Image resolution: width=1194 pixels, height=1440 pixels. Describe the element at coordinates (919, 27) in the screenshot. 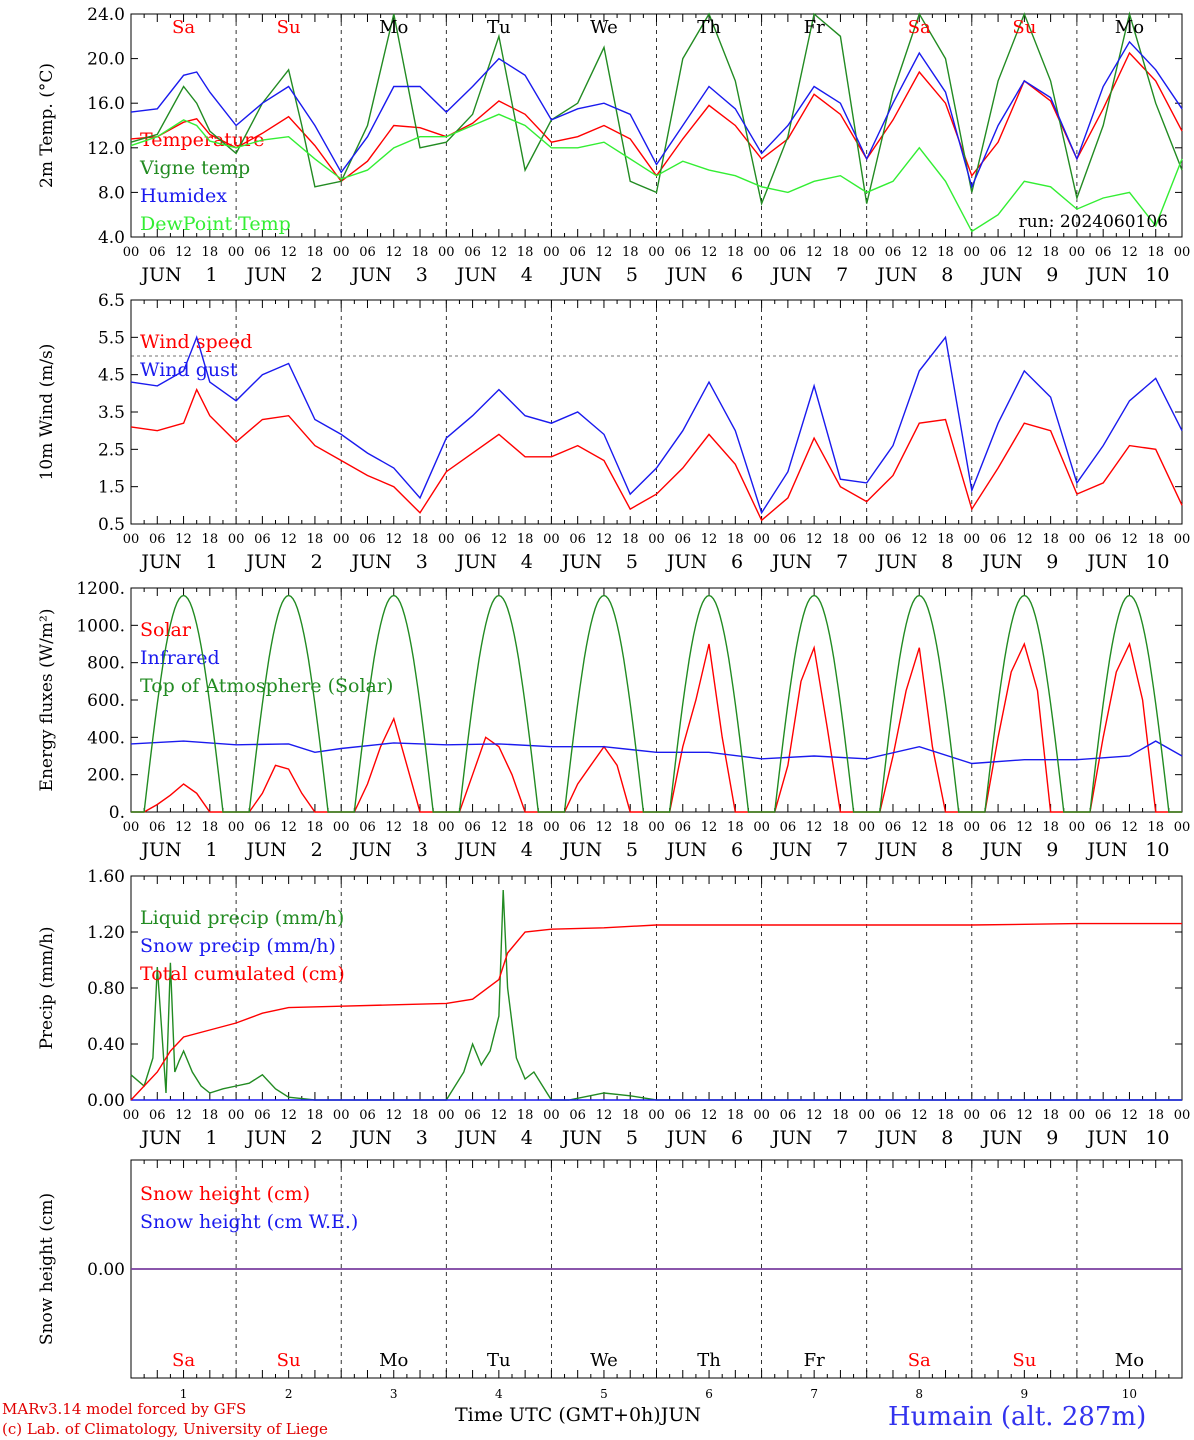

I see `weekday-label-top: Sa` at that location.